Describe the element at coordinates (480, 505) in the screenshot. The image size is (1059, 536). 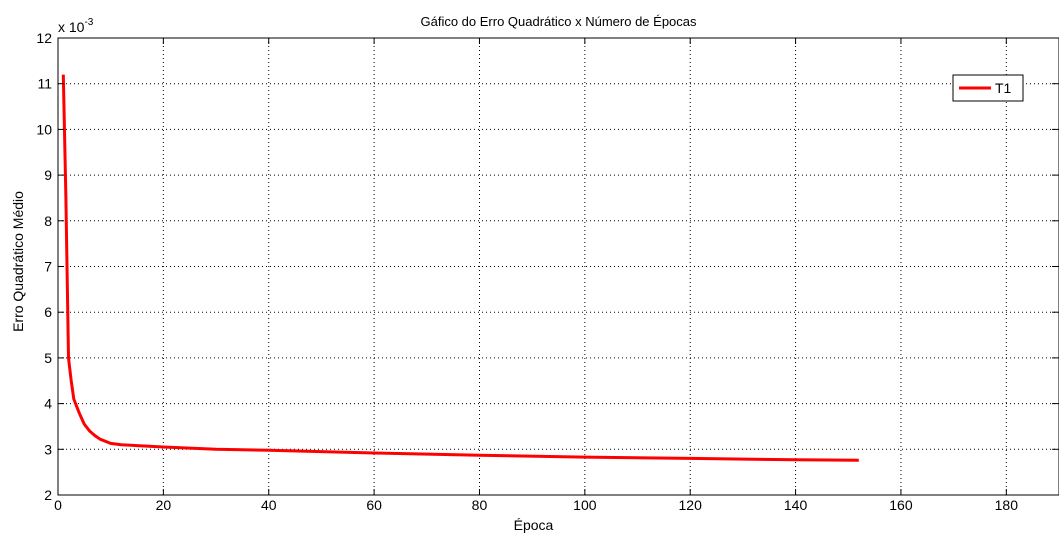
I see `x-tick-label: 80` at that location.